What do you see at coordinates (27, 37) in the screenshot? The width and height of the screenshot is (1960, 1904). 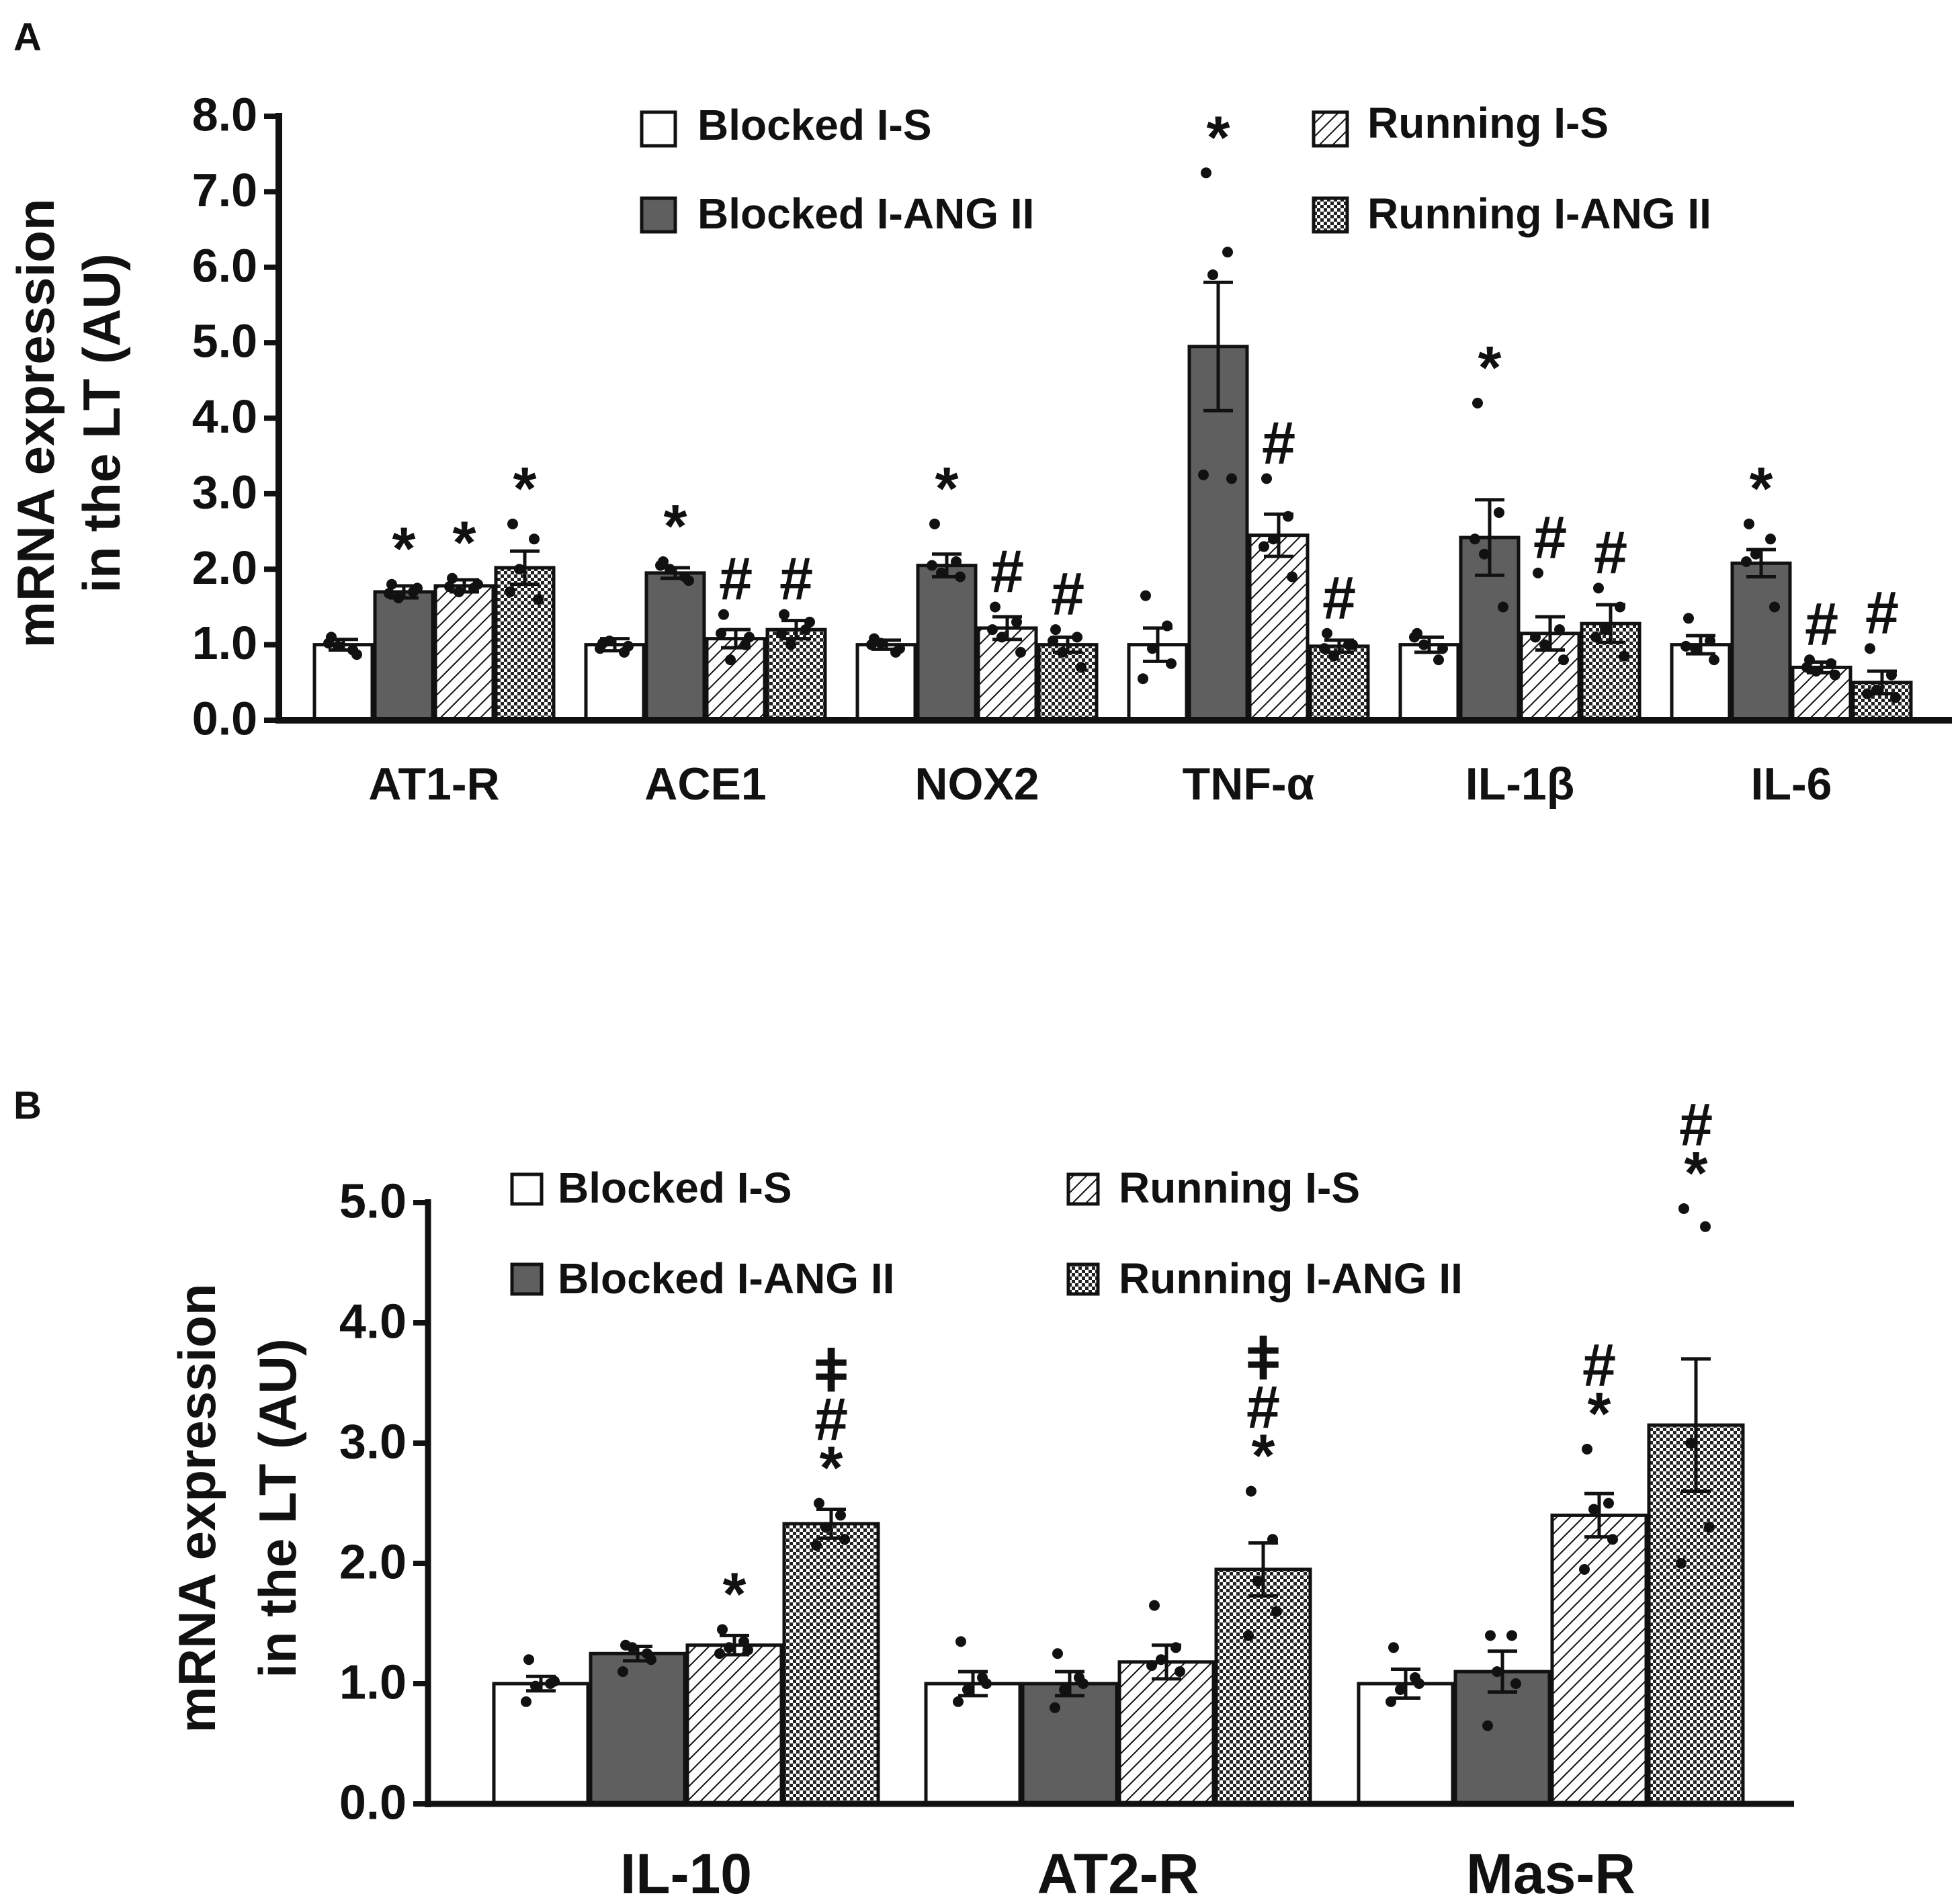 I see `panel-a-label: A` at bounding box center [27, 37].